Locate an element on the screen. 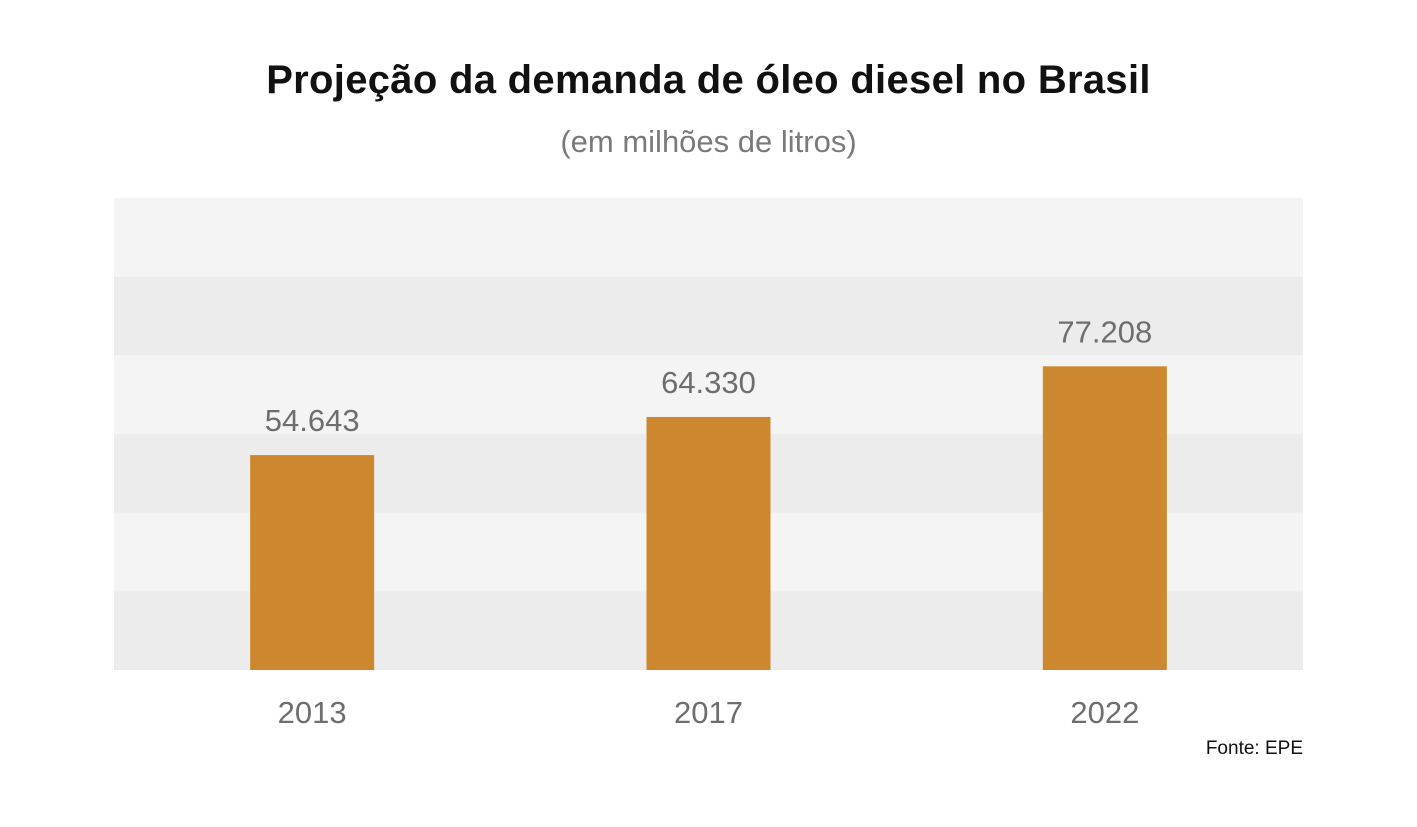 Image resolution: width=1417 pixels, height=827 pixels. source-note: Fonte: EPE is located at coordinates (1254, 748).